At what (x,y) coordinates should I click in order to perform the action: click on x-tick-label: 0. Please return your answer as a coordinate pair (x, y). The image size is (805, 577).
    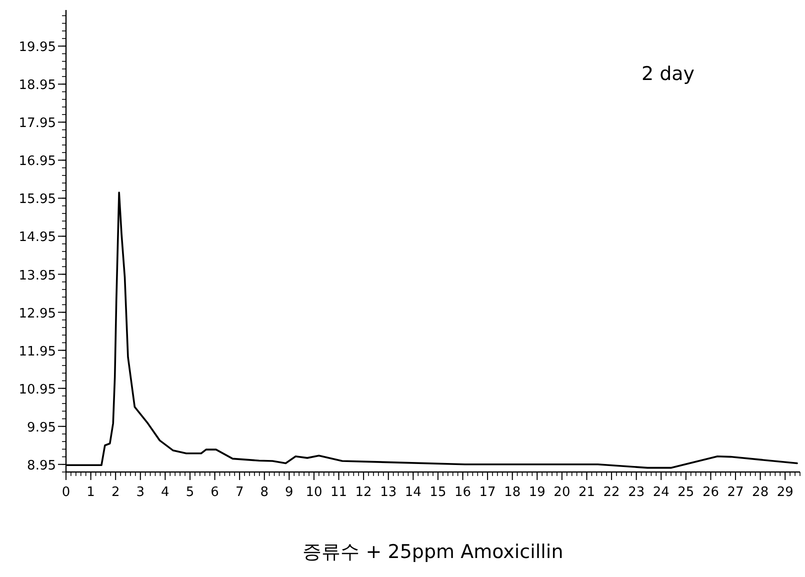
    Looking at the image, I should click on (66, 492).